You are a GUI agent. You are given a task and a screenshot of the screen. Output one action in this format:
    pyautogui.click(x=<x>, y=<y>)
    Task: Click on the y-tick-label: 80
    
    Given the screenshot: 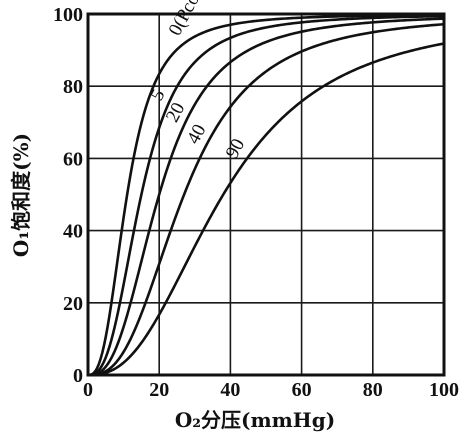 What is the action you would take?
    pyautogui.click(x=73, y=87)
    